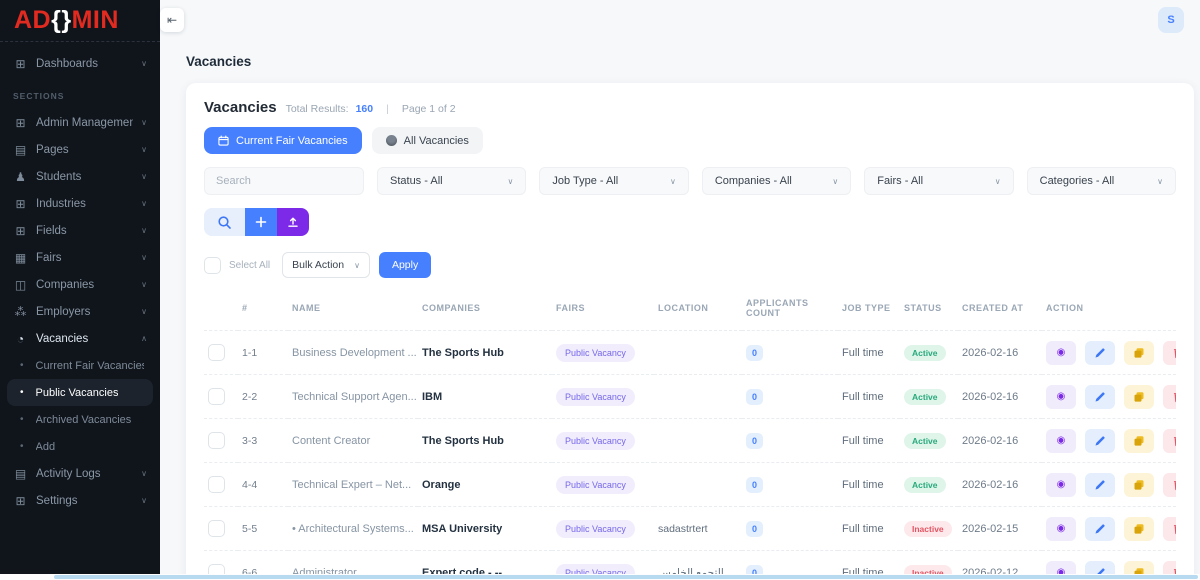  I want to click on sidebar-item-icon: ⁂, so click(20, 311).